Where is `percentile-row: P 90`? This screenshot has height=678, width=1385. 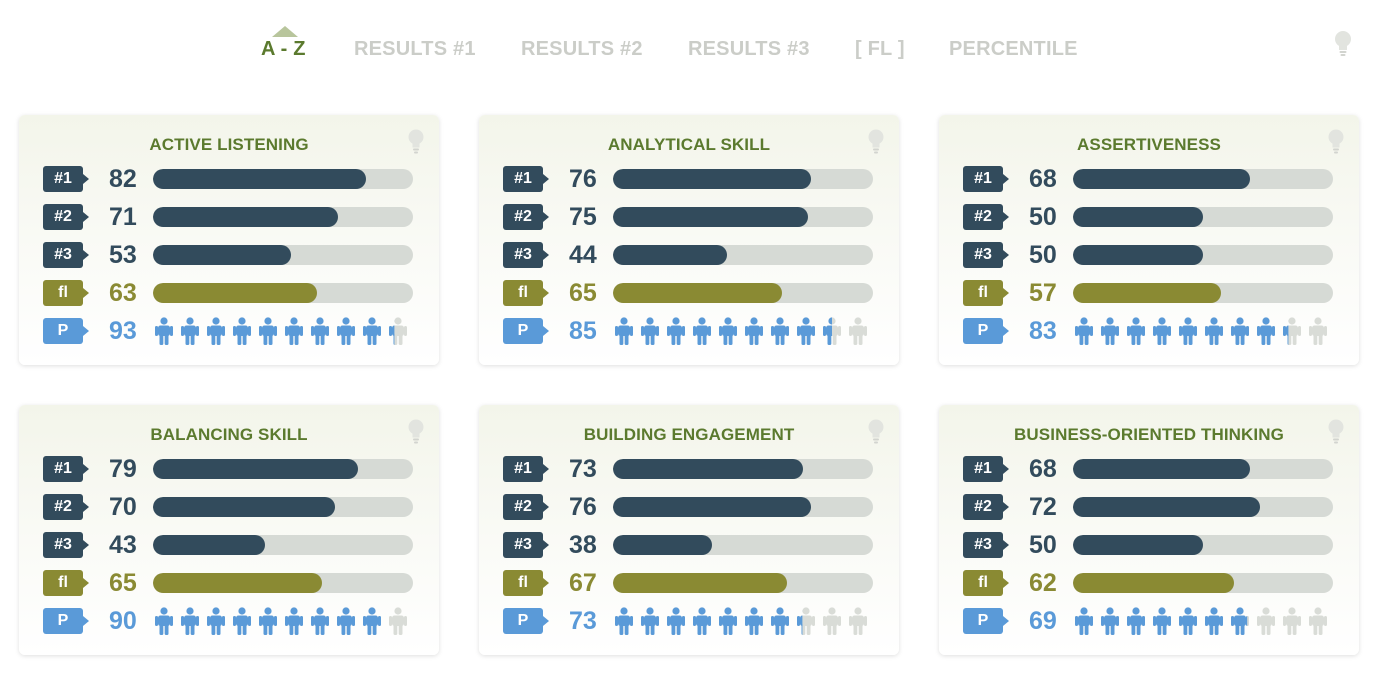
percentile-row: P 90 is located at coordinates (233, 621).